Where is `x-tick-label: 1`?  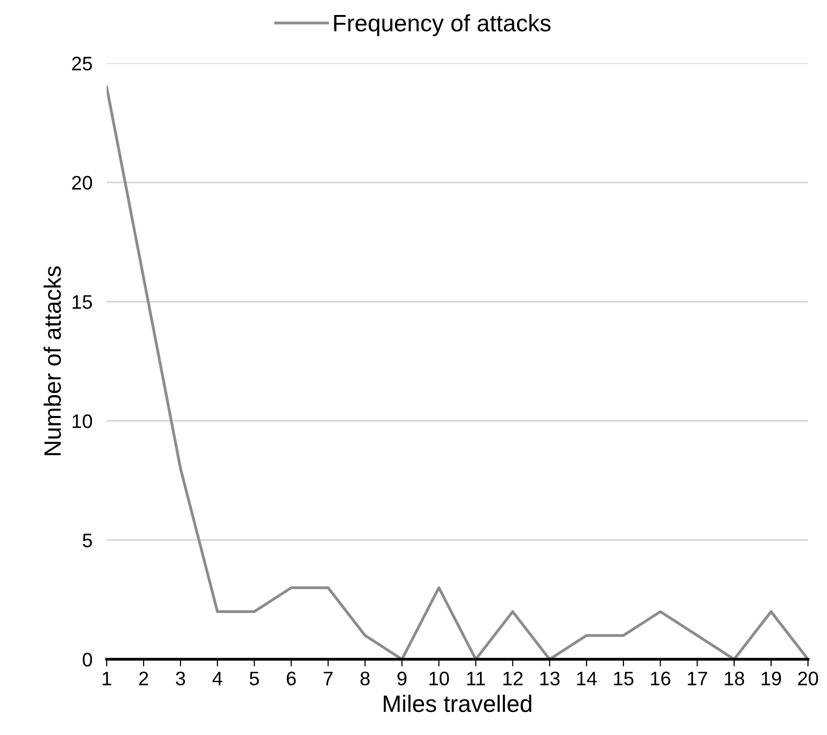 x-tick-label: 1 is located at coordinates (107, 679).